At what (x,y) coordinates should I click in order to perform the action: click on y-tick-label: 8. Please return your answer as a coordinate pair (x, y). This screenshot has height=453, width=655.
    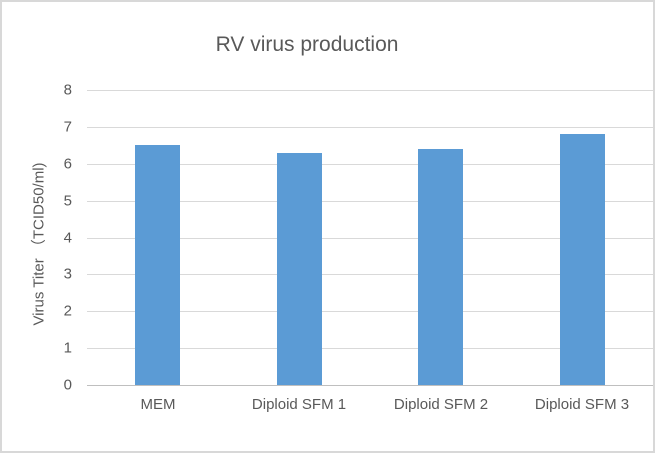
    Looking at the image, I should click on (67, 90).